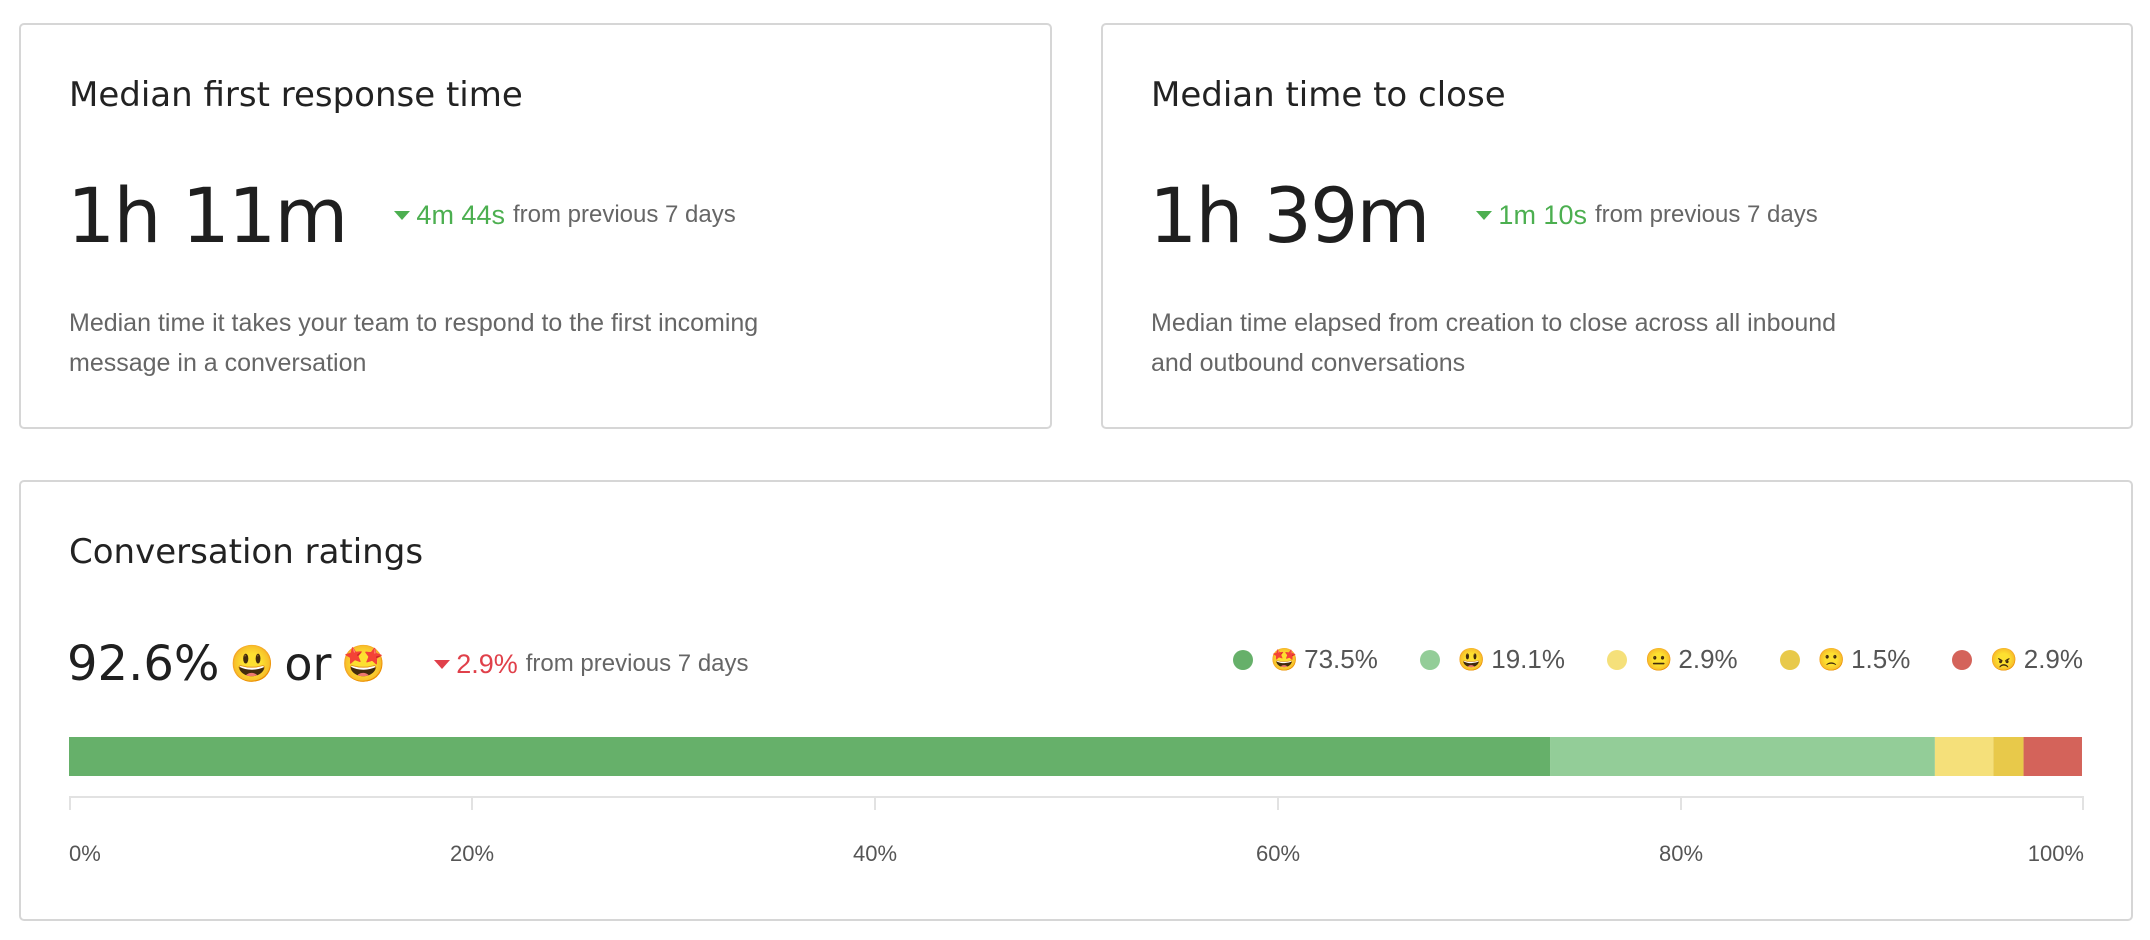 This screenshot has width=2150, height=940. I want to click on metric-delta: 1m 10s, so click(1542, 214).